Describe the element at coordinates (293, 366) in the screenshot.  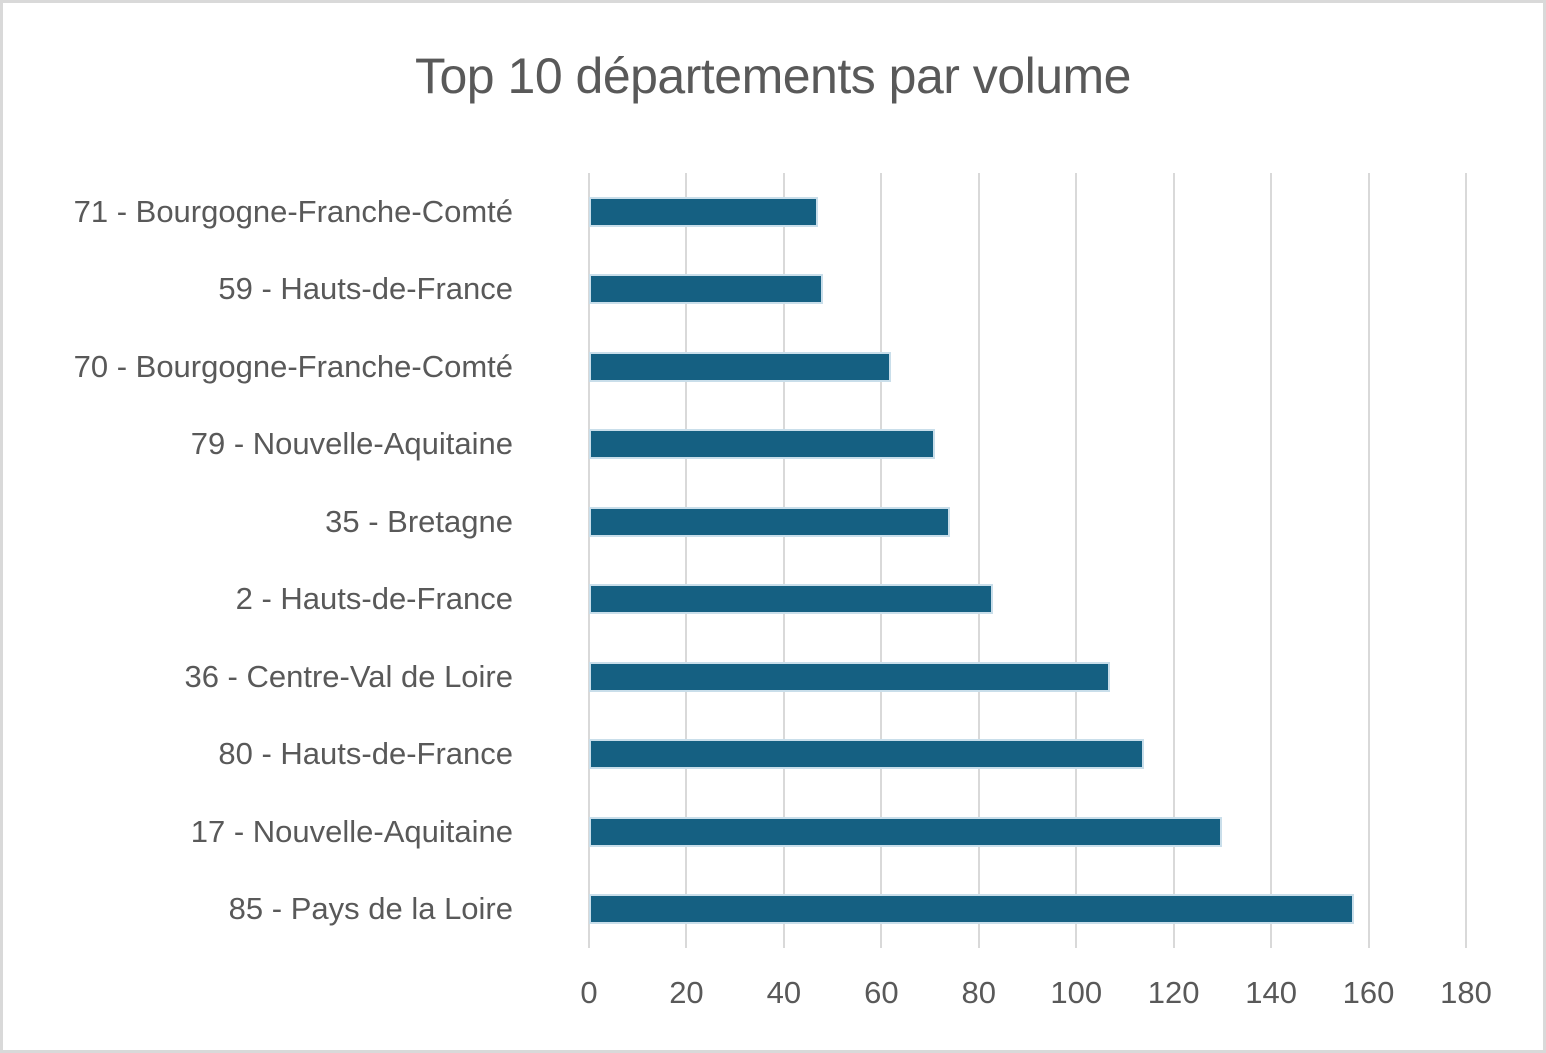
I see `category-label: 70 - Bourgogne-Franche-Comté` at that location.